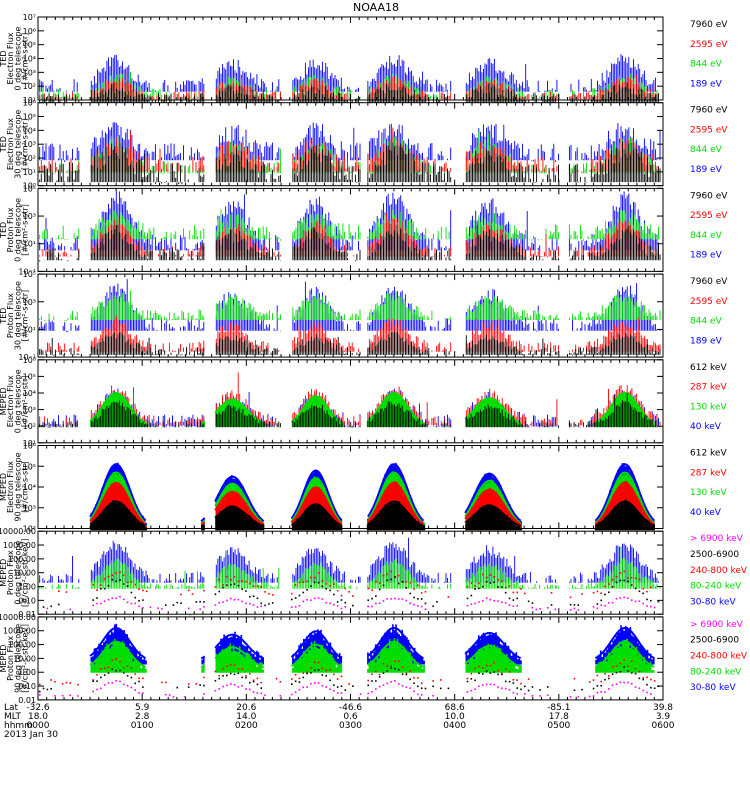 The width and height of the screenshot is (750, 800). I want to click on chart-title: NOAA18, so click(376, 7).